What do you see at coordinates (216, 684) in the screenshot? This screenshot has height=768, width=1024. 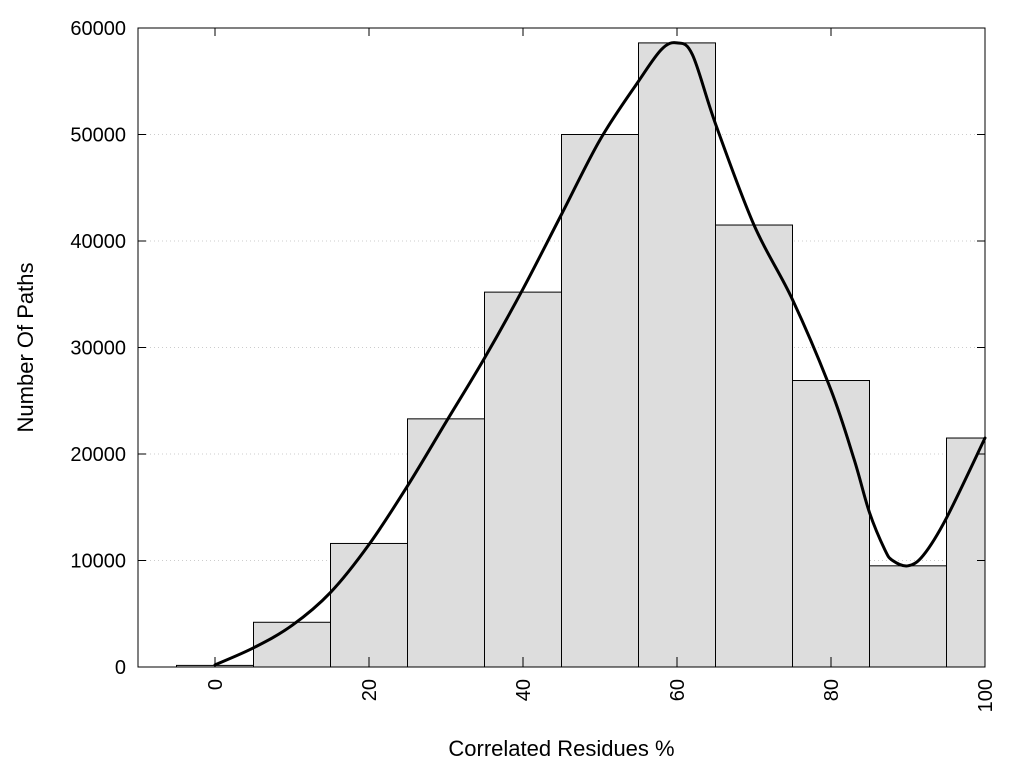 I see `x-tick-label: 0` at bounding box center [216, 684].